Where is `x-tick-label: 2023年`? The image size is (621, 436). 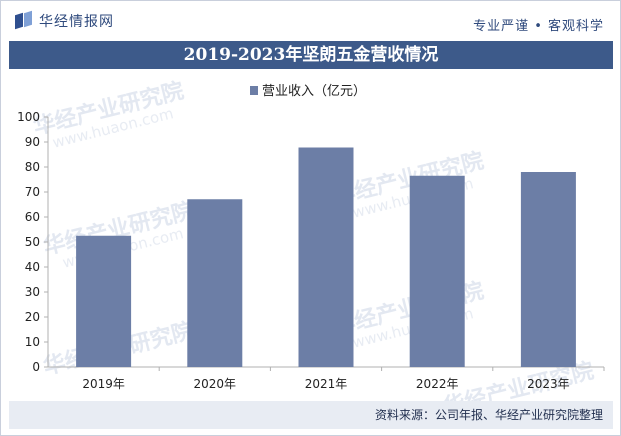
x-tick-label: 2023年 is located at coordinates (548, 384).